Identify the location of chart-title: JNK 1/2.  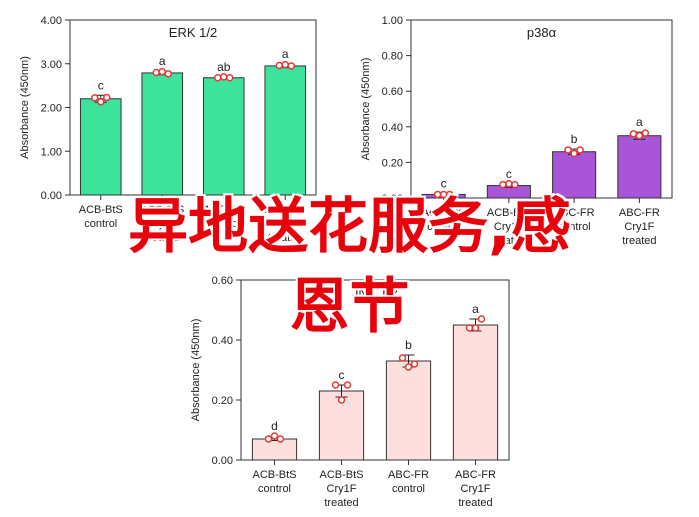
(375, 292).